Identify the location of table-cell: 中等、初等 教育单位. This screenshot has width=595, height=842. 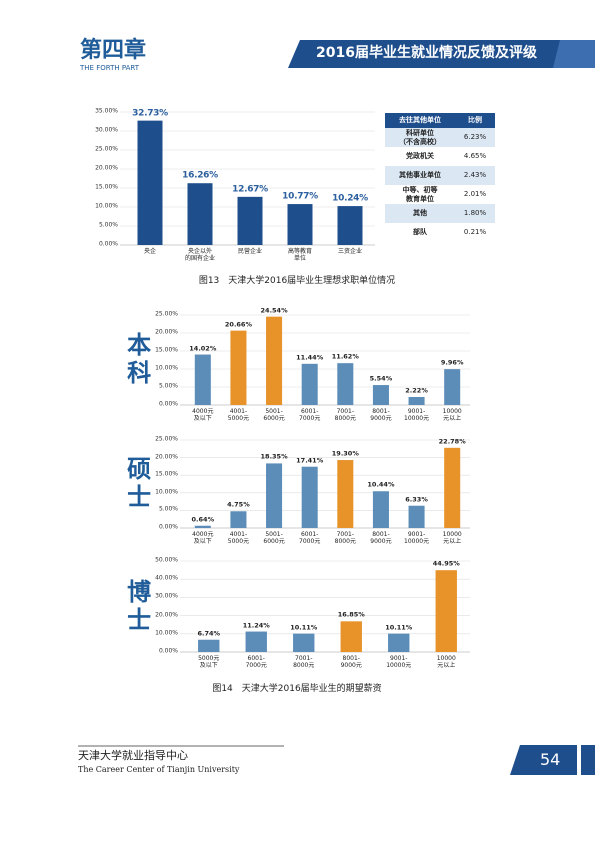
(420, 194).